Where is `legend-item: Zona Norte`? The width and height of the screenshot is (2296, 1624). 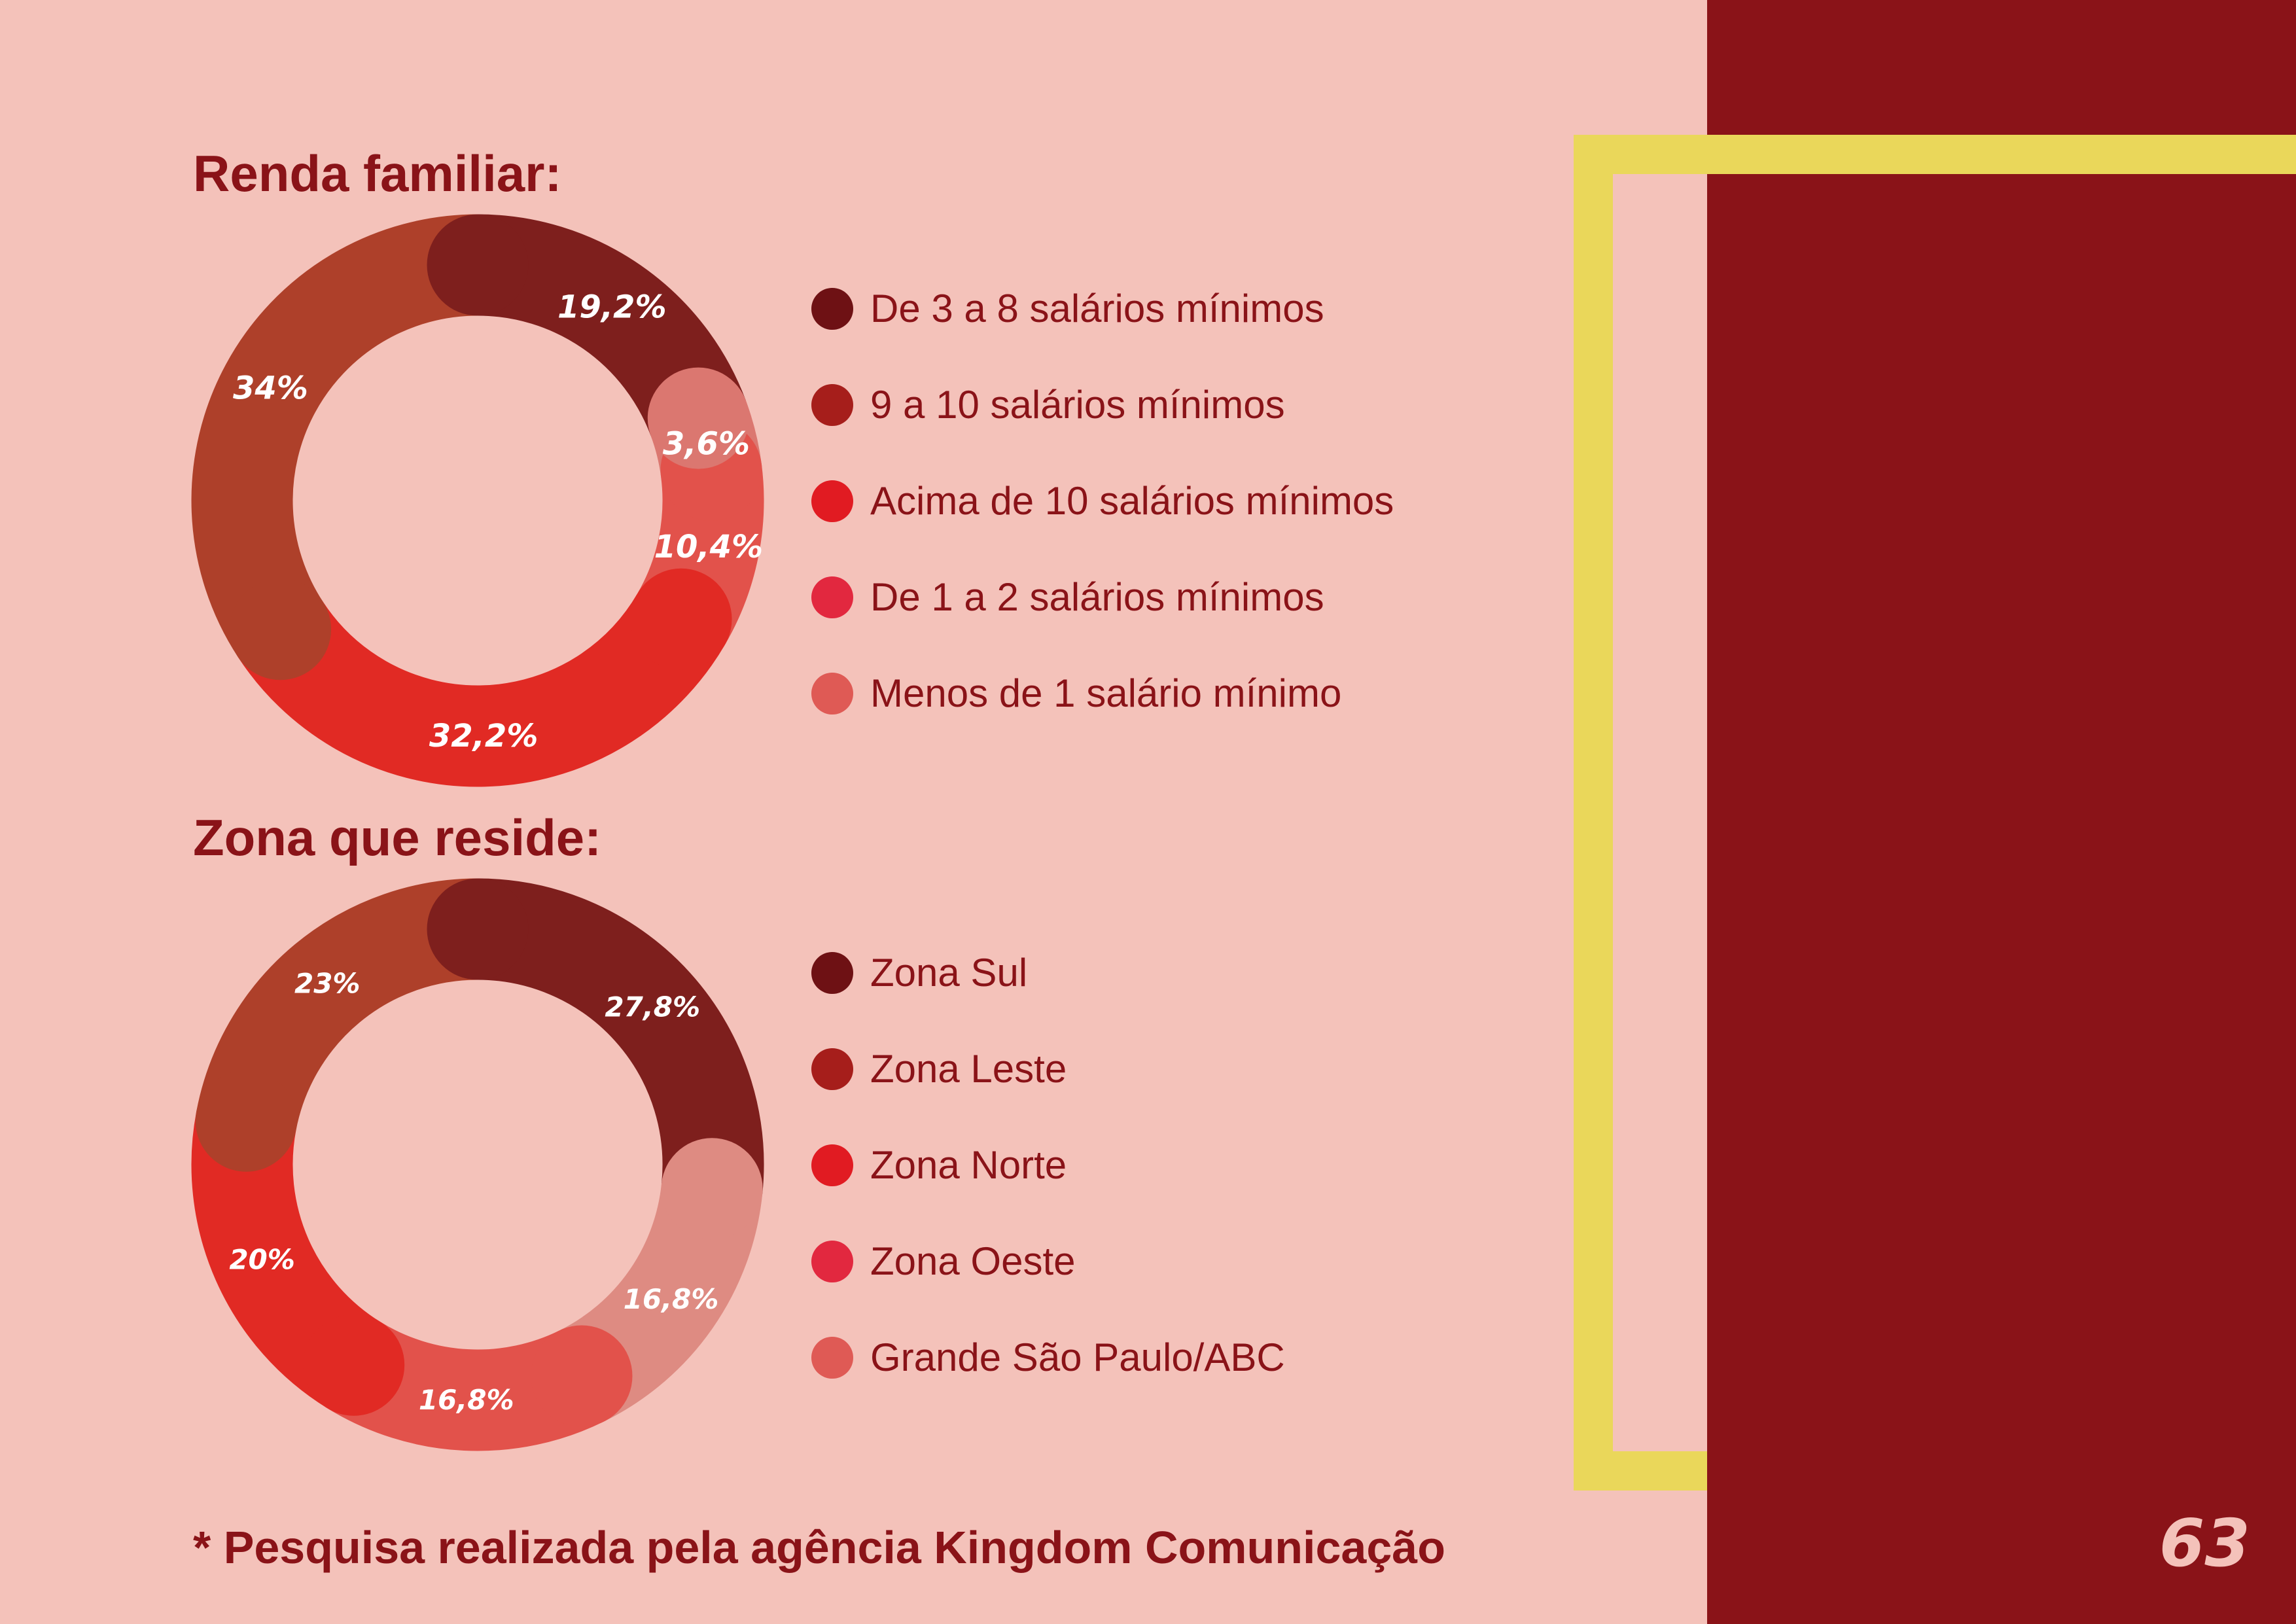
legend-item: Zona Norte is located at coordinates (1048, 1165).